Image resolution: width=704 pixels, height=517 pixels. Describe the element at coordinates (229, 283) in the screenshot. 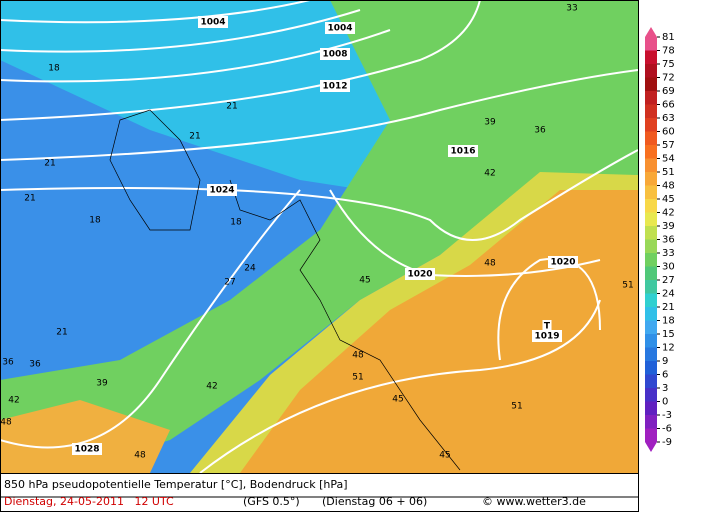

I see `isotherm-label: 27` at that location.